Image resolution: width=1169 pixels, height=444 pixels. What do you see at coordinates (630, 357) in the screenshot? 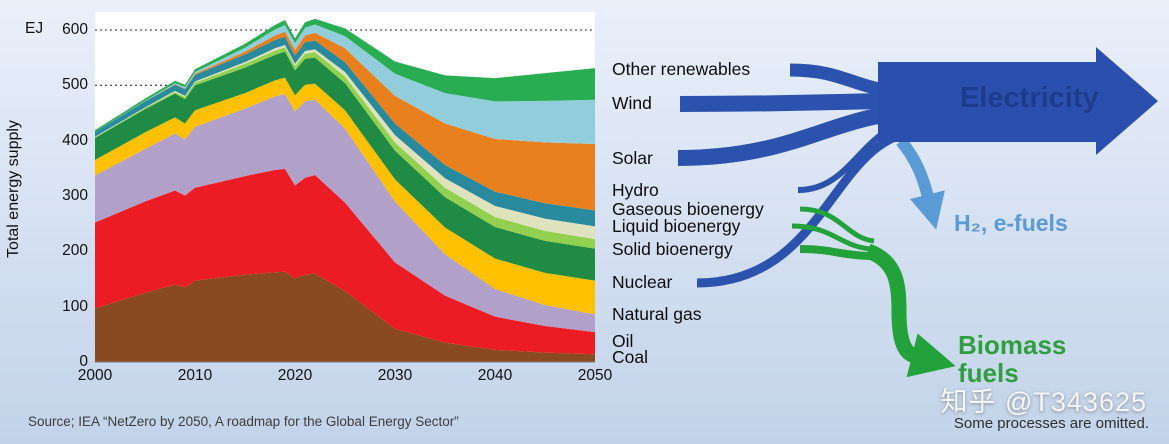
I see `sankey-source-label-coal: Coal` at bounding box center [630, 357].